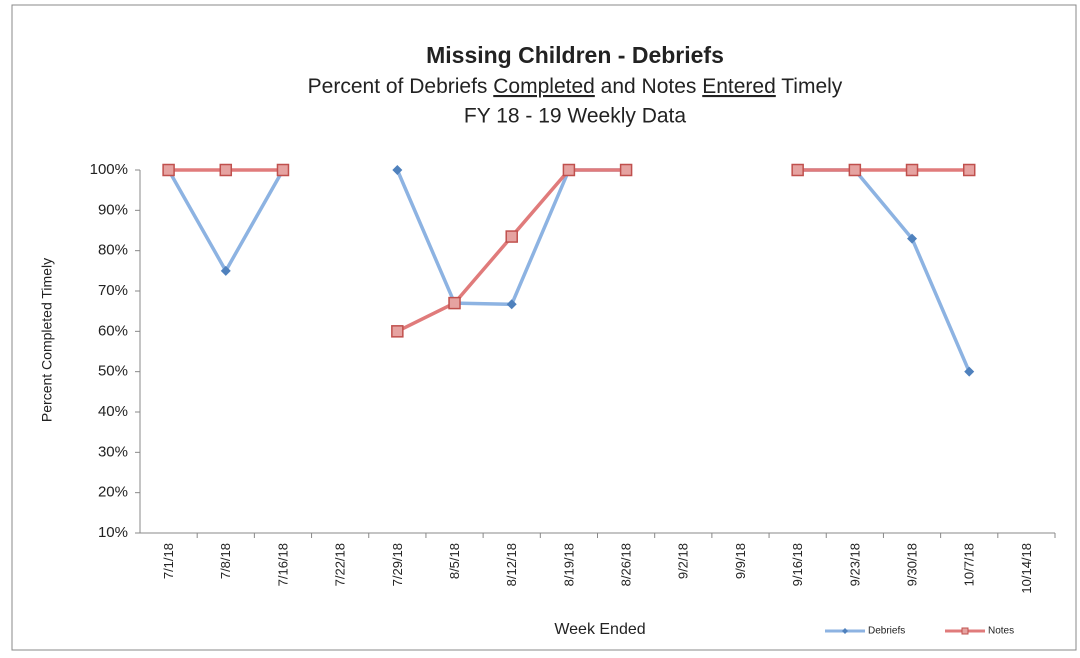  Describe the element at coordinates (575, 55) in the screenshot. I see `chart-title: Missing Children - Debriefs` at that location.